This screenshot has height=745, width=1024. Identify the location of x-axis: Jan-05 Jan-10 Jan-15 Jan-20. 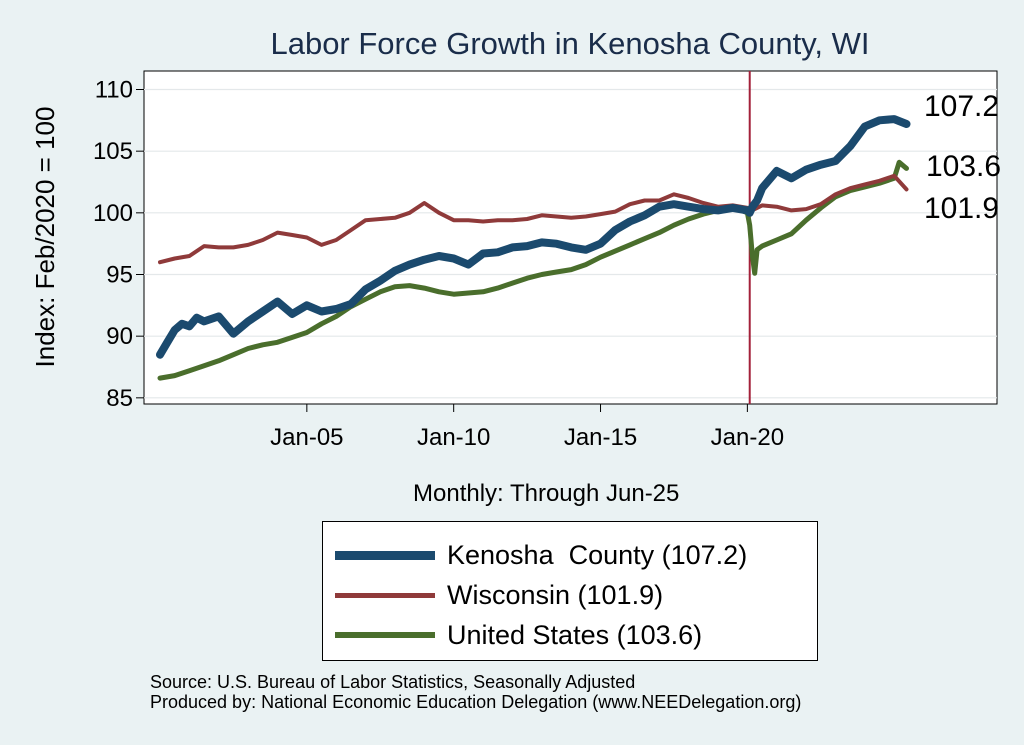
(527, 427).